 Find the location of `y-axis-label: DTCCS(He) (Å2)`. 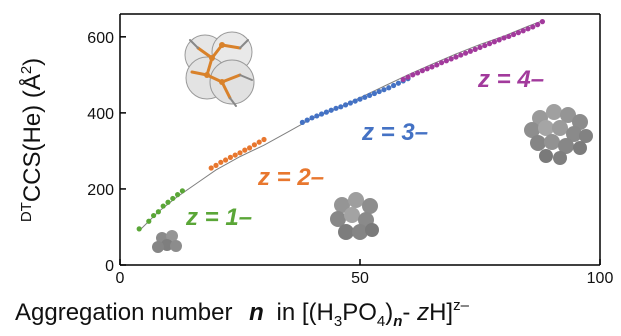

y-axis-label: DTCCS(He) (Å2) is located at coordinates (32, 140).